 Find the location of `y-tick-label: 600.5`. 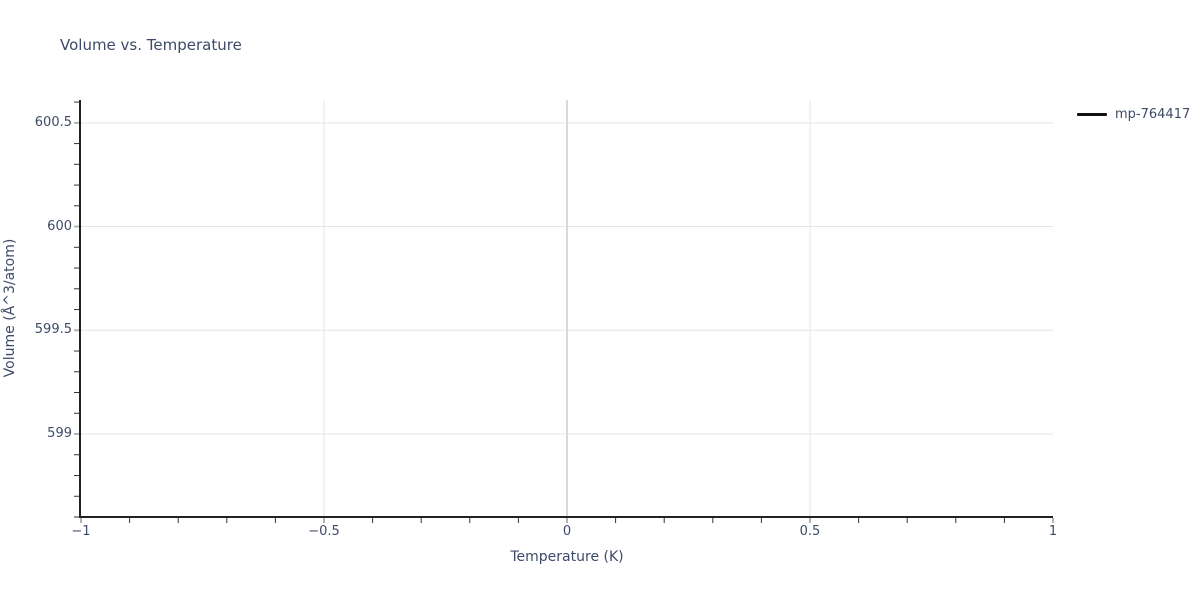

y-tick-label: 600.5 is located at coordinates (53, 122).